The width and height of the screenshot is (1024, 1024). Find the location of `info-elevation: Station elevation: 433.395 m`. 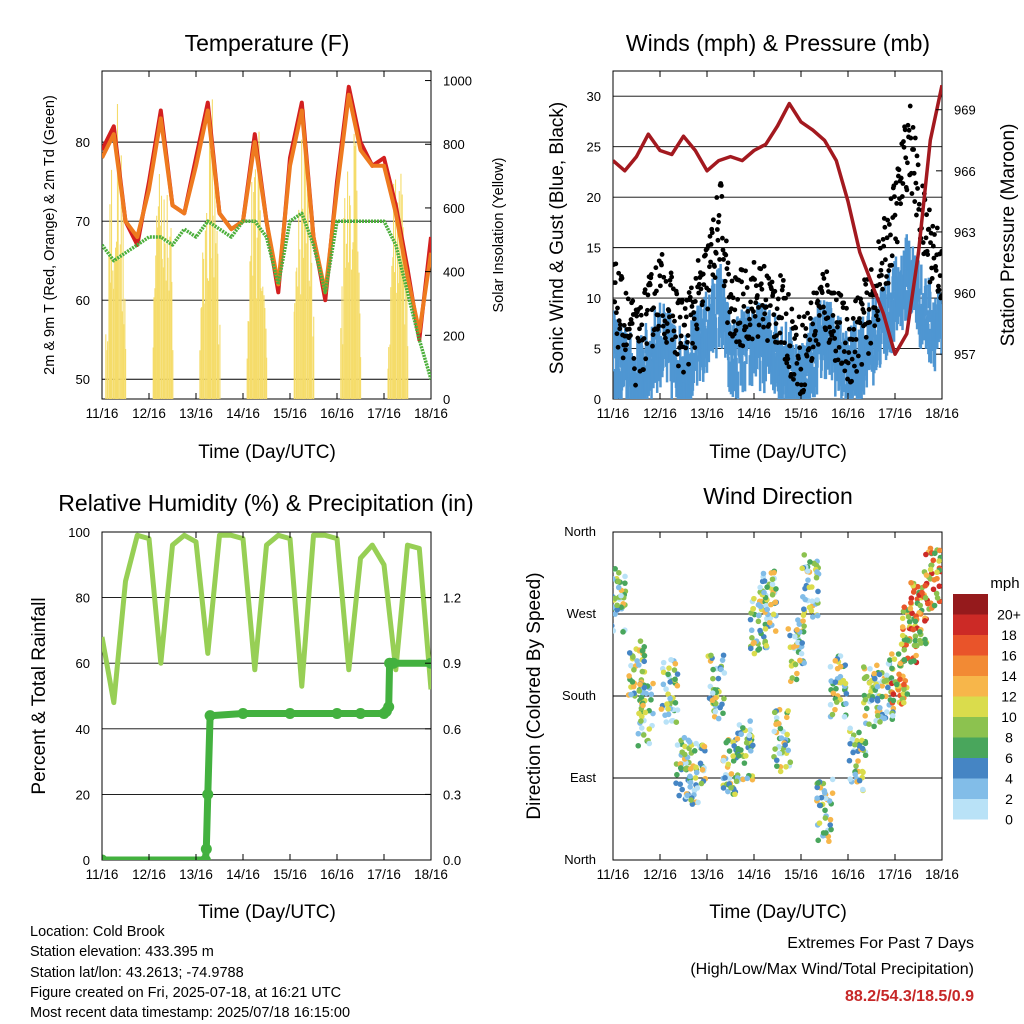

info-elevation: Station elevation: 433.395 m is located at coordinates (122, 952).